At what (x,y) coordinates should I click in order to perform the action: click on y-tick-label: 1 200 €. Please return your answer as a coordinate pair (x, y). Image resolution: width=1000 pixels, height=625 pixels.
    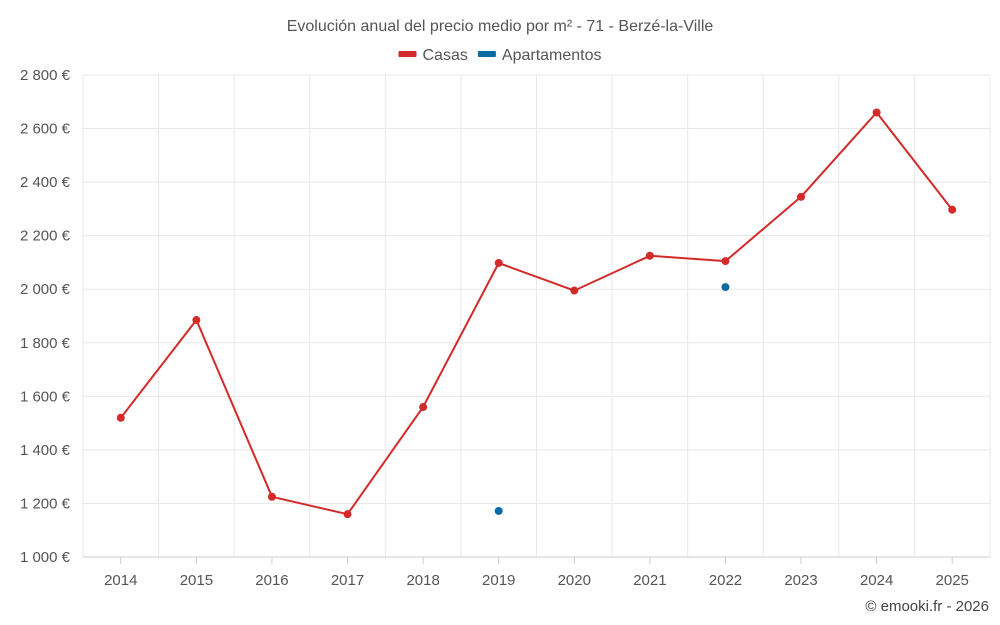
    Looking at the image, I should click on (45, 503).